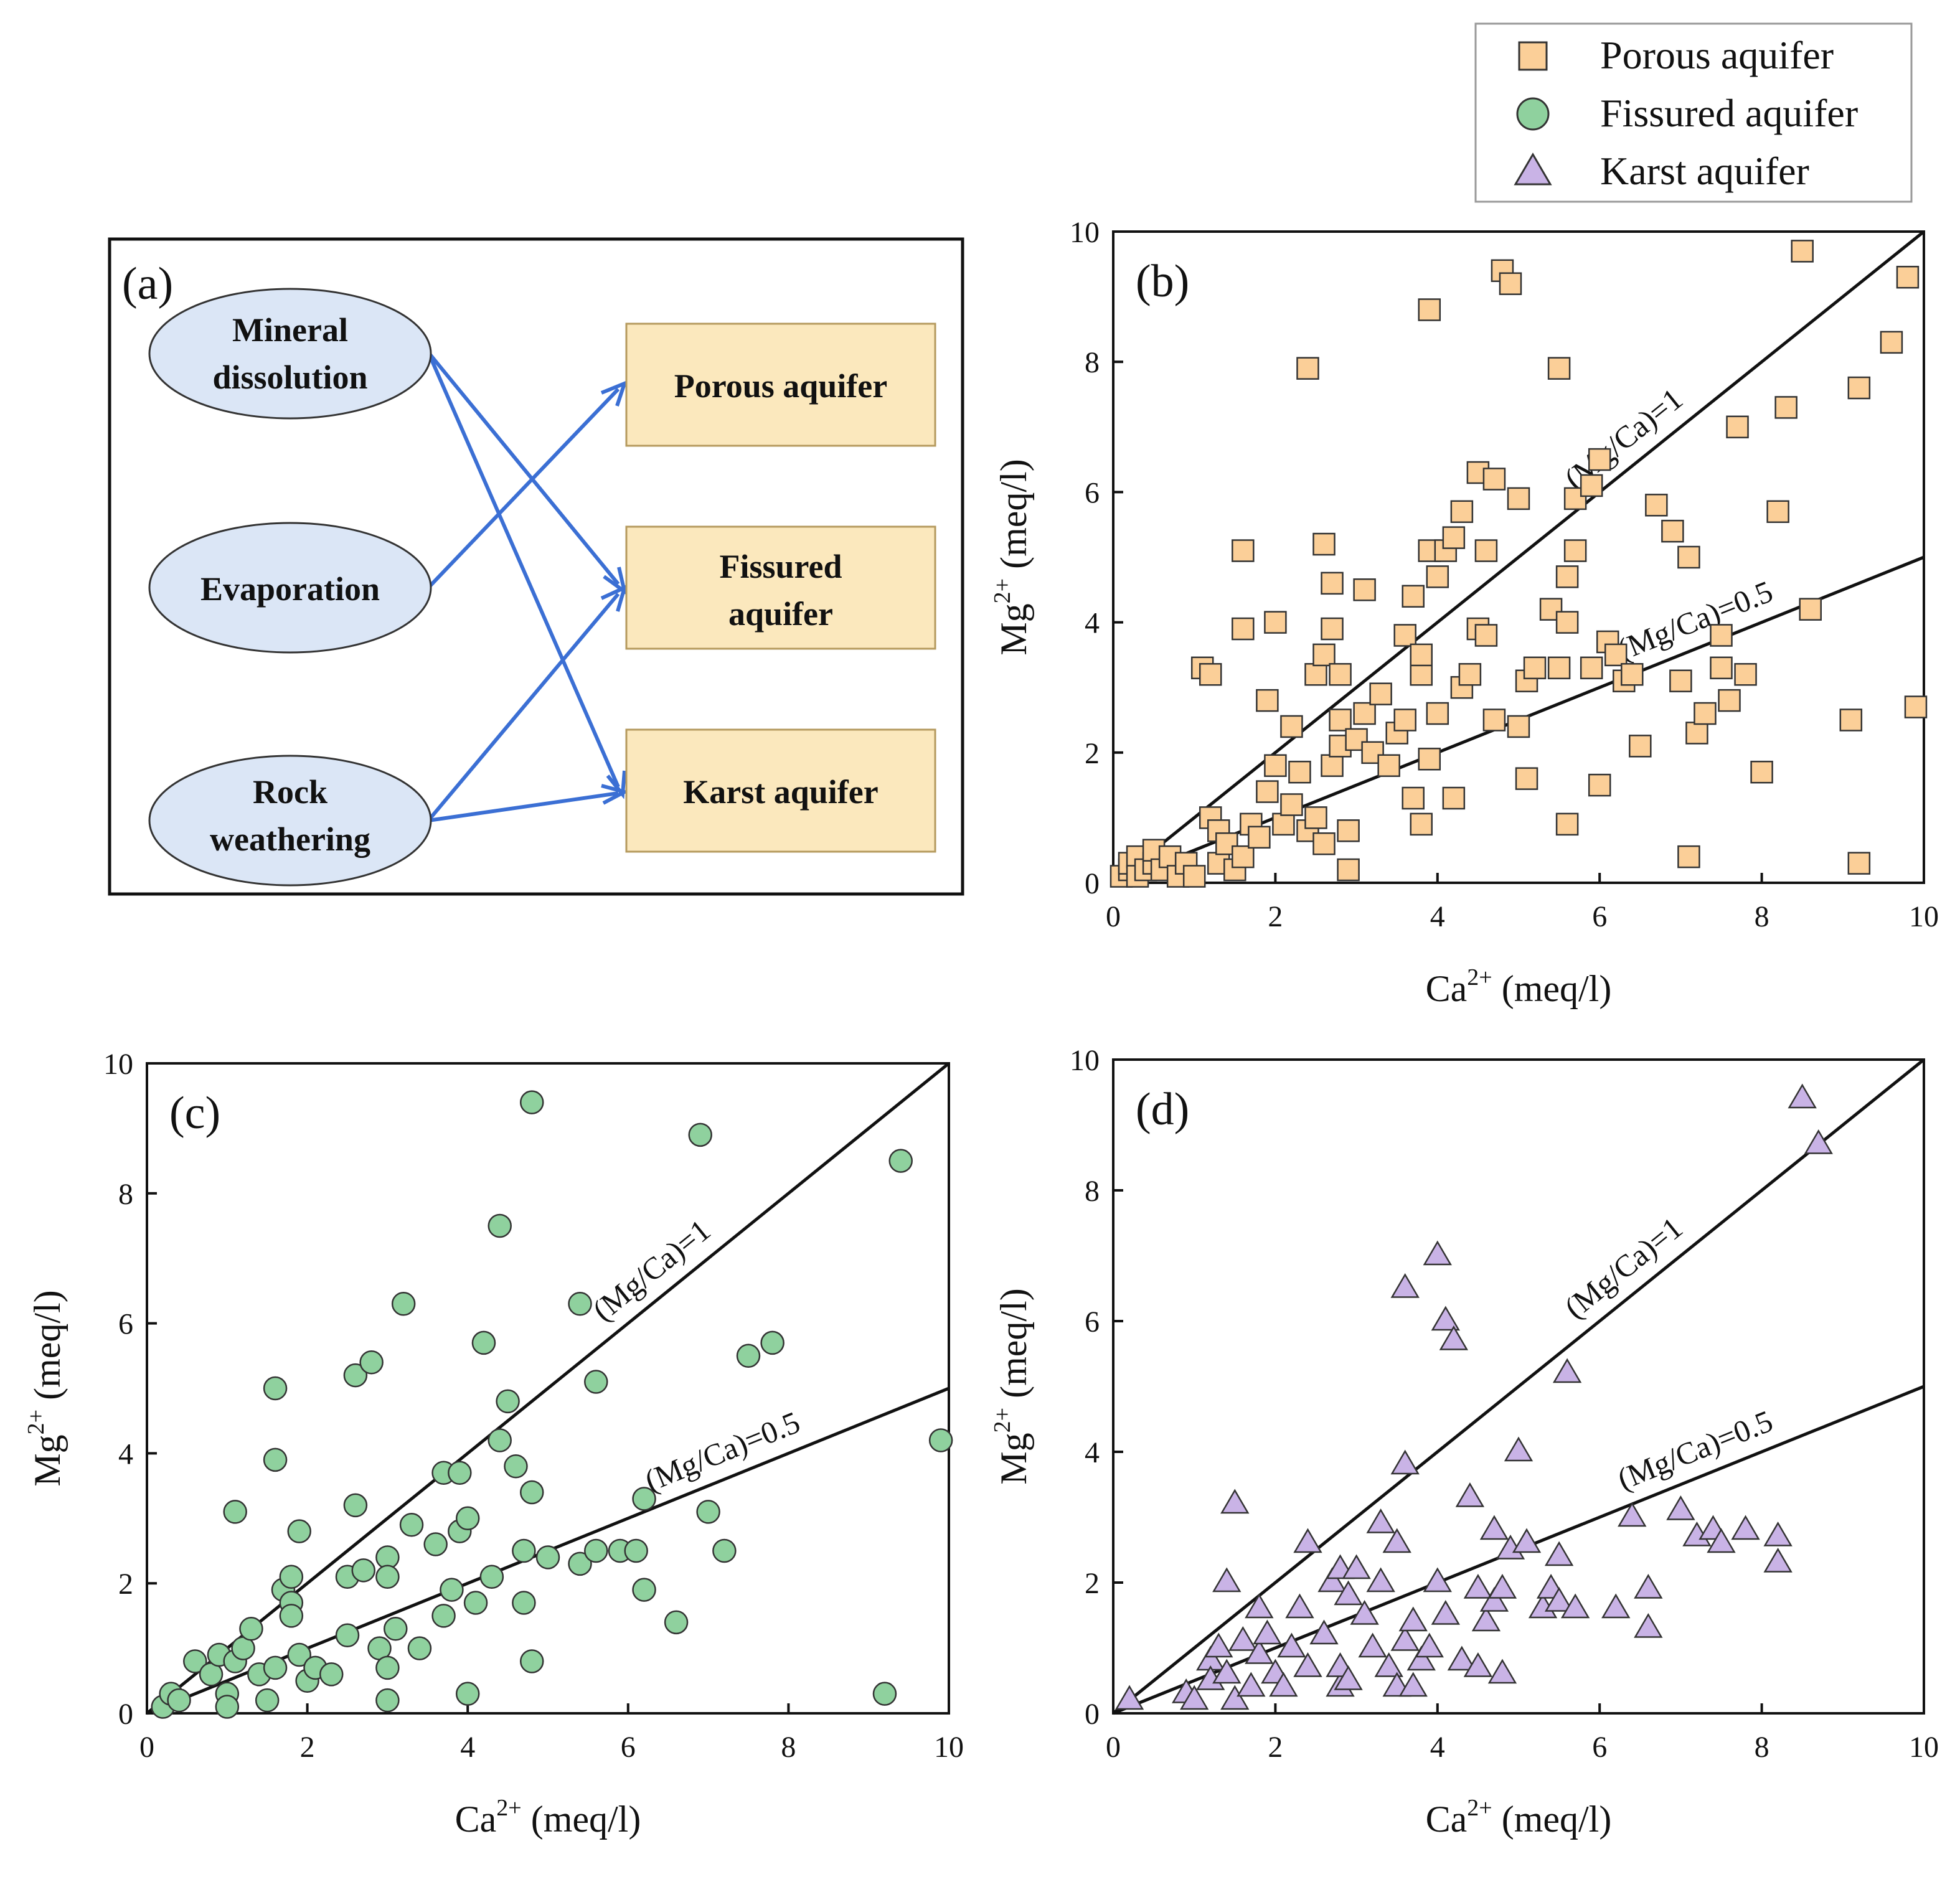 The width and height of the screenshot is (1960, 1887). What do you see at coordinates (780, 566) in the screenshot?
I see `label-fissured-line1: Fissured` at bounding box center [780, 566].